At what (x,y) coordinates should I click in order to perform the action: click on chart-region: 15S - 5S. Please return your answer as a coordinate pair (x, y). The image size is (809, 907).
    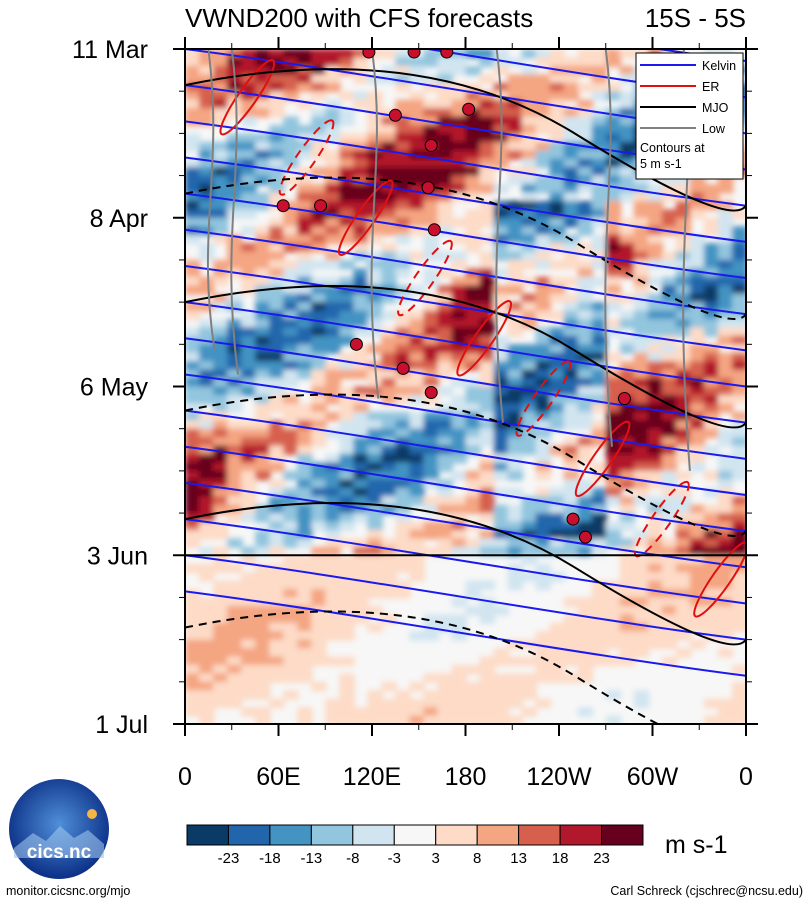
    Looking at the image, I should click on (695, 18).